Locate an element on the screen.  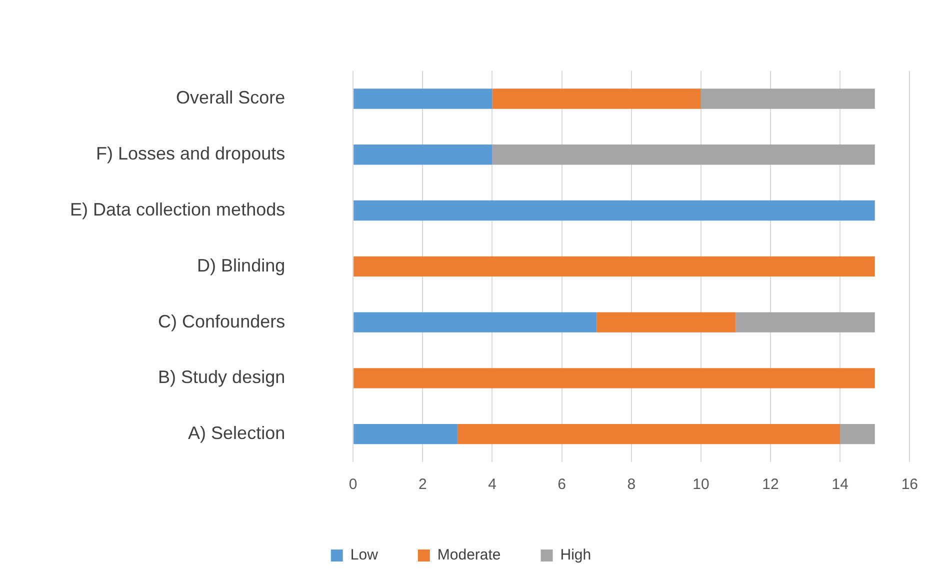
y-tick-label: F) Losses and dropouts is located at coordinates (191, 154).